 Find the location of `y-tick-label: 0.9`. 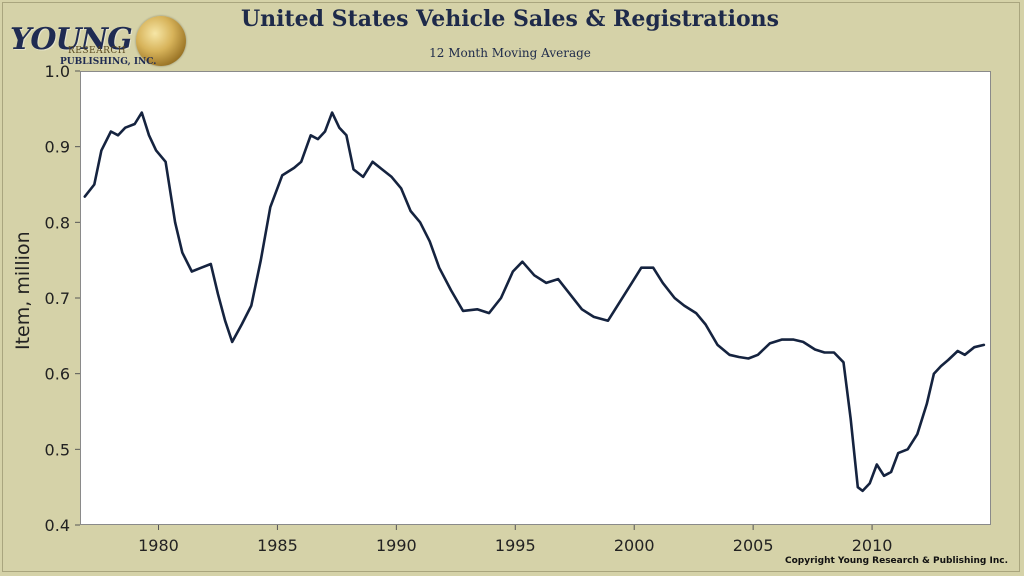

y-tick-label: 0.9 is located at coordinates (57, 147).